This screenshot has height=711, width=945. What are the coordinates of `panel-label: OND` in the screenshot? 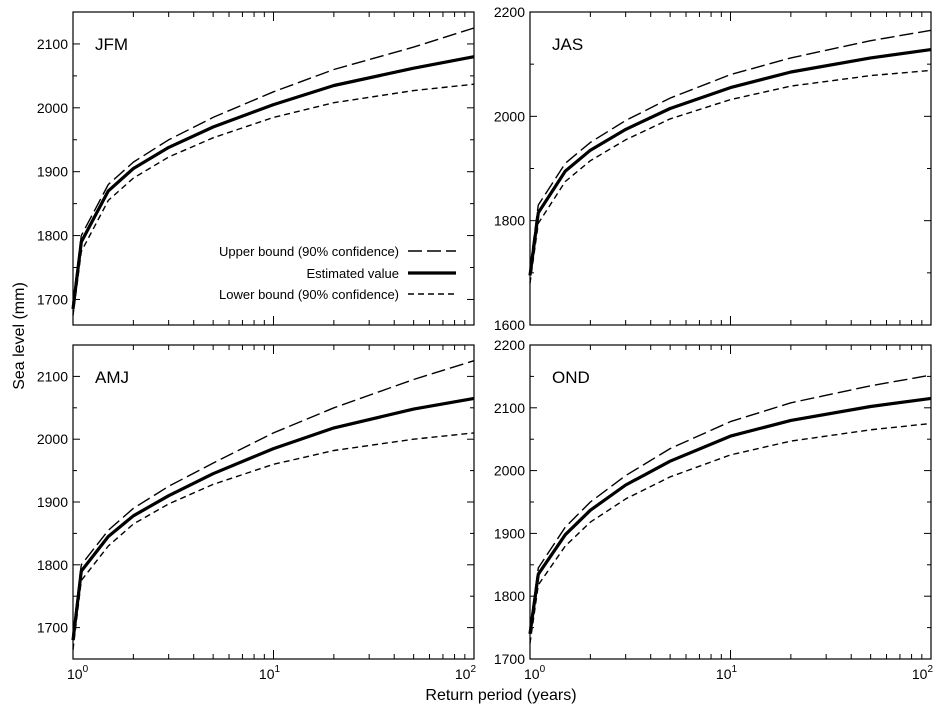 It's located at (571, 377).